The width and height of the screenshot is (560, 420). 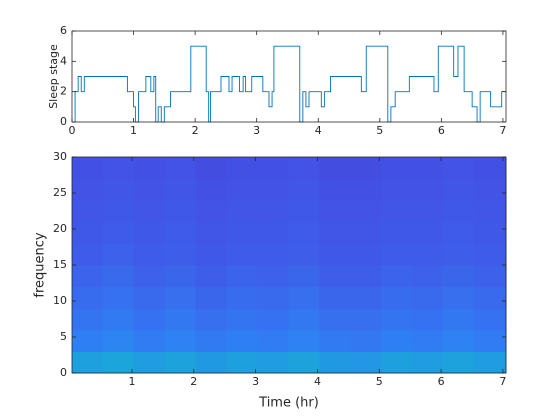 What do you see at coordinates (60, 156) in the screenshot?
I see `y-tick-label: 30` at bounding box center [60, 156].